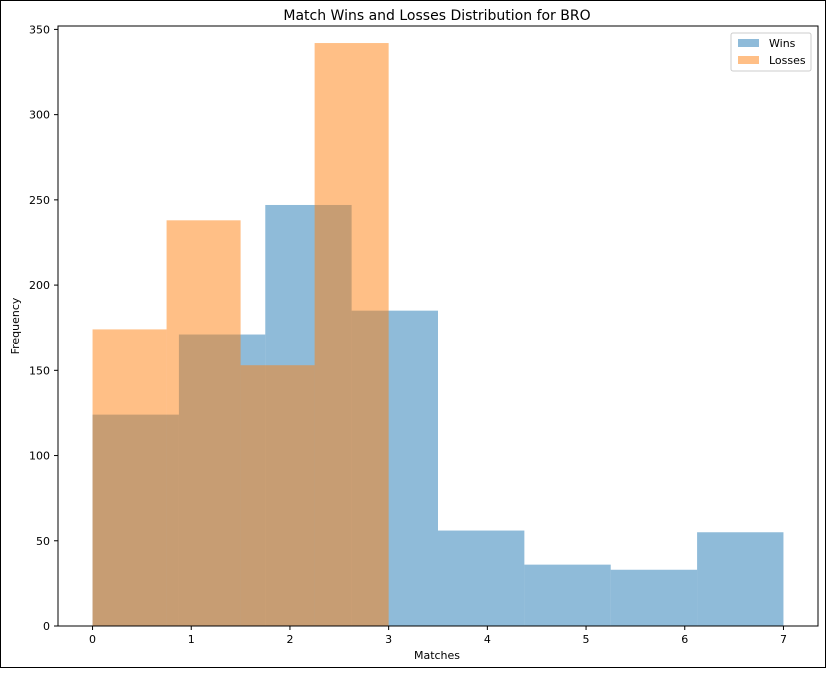  Describe the element at coordinates (39, 200) in the screenshot. I see `y-tick-label: 250` at that location.